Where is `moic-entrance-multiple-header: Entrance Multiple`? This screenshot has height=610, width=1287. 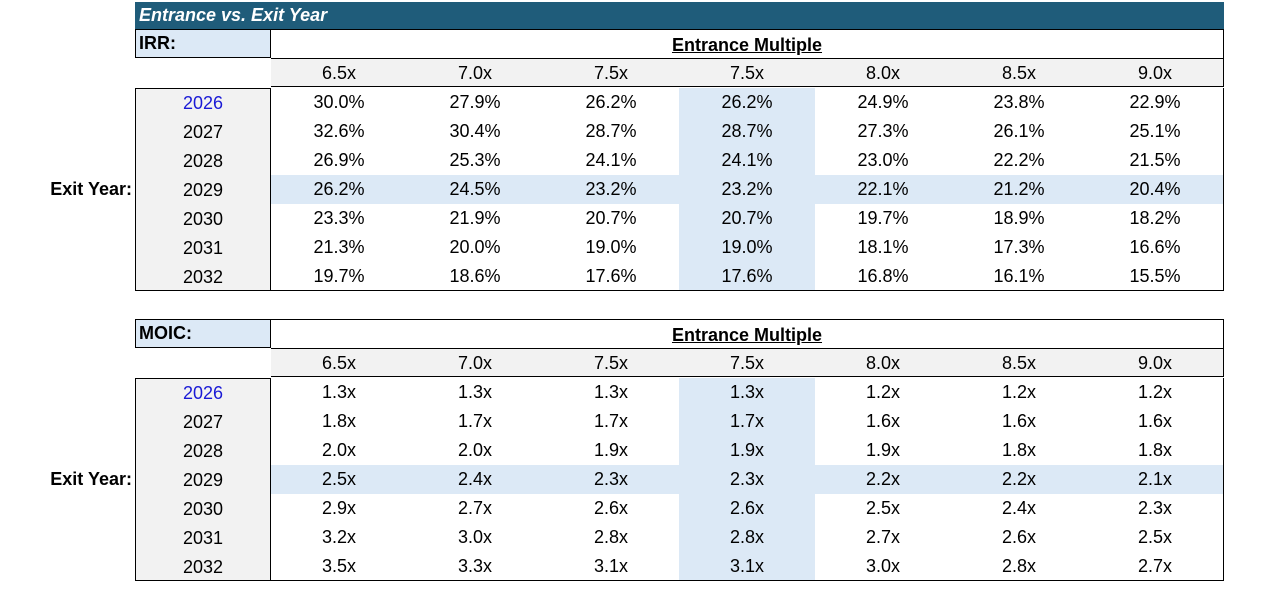
moic-entrance-multiple-header: Entrance Multiple is located at coordinates (747, 333).